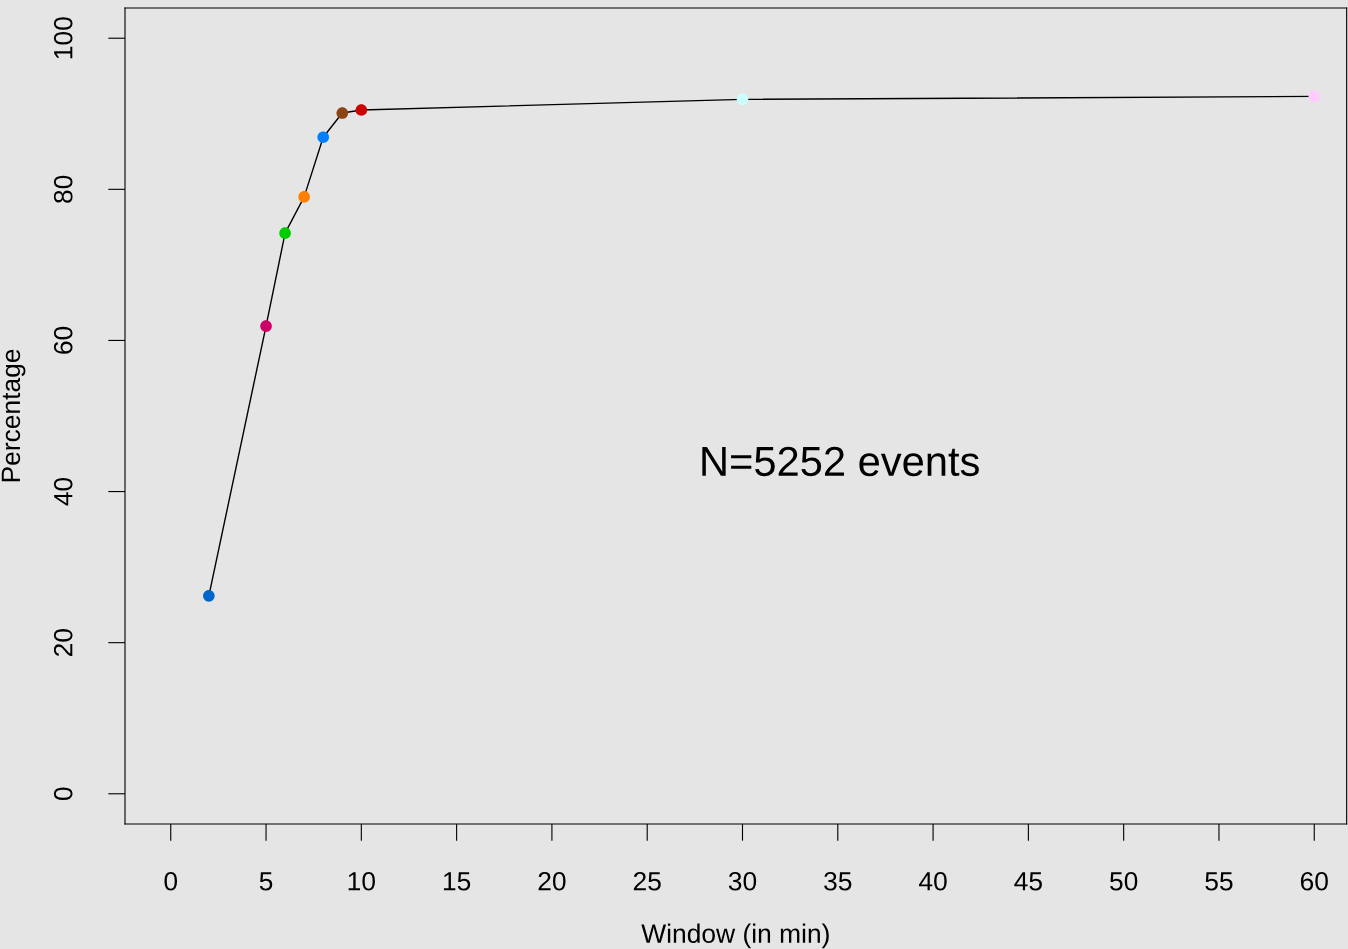  What do you see at coordinates (552, 881) in the screenshot?
I see `x-tick-label: 20` at bounding box center [552, 881].